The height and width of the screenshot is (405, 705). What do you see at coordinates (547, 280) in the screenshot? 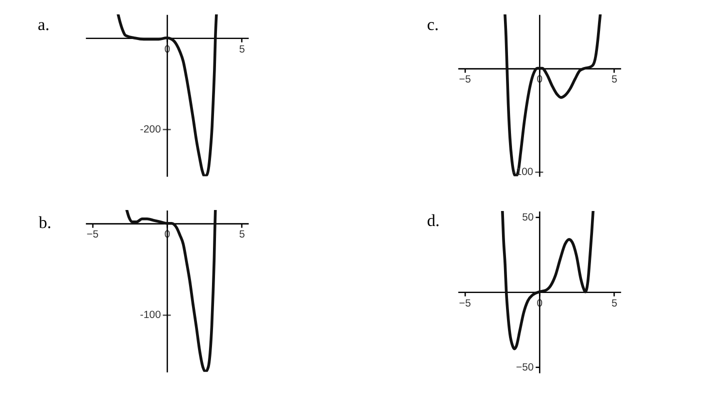
I see `line-series` at bounding box center [547, 280].